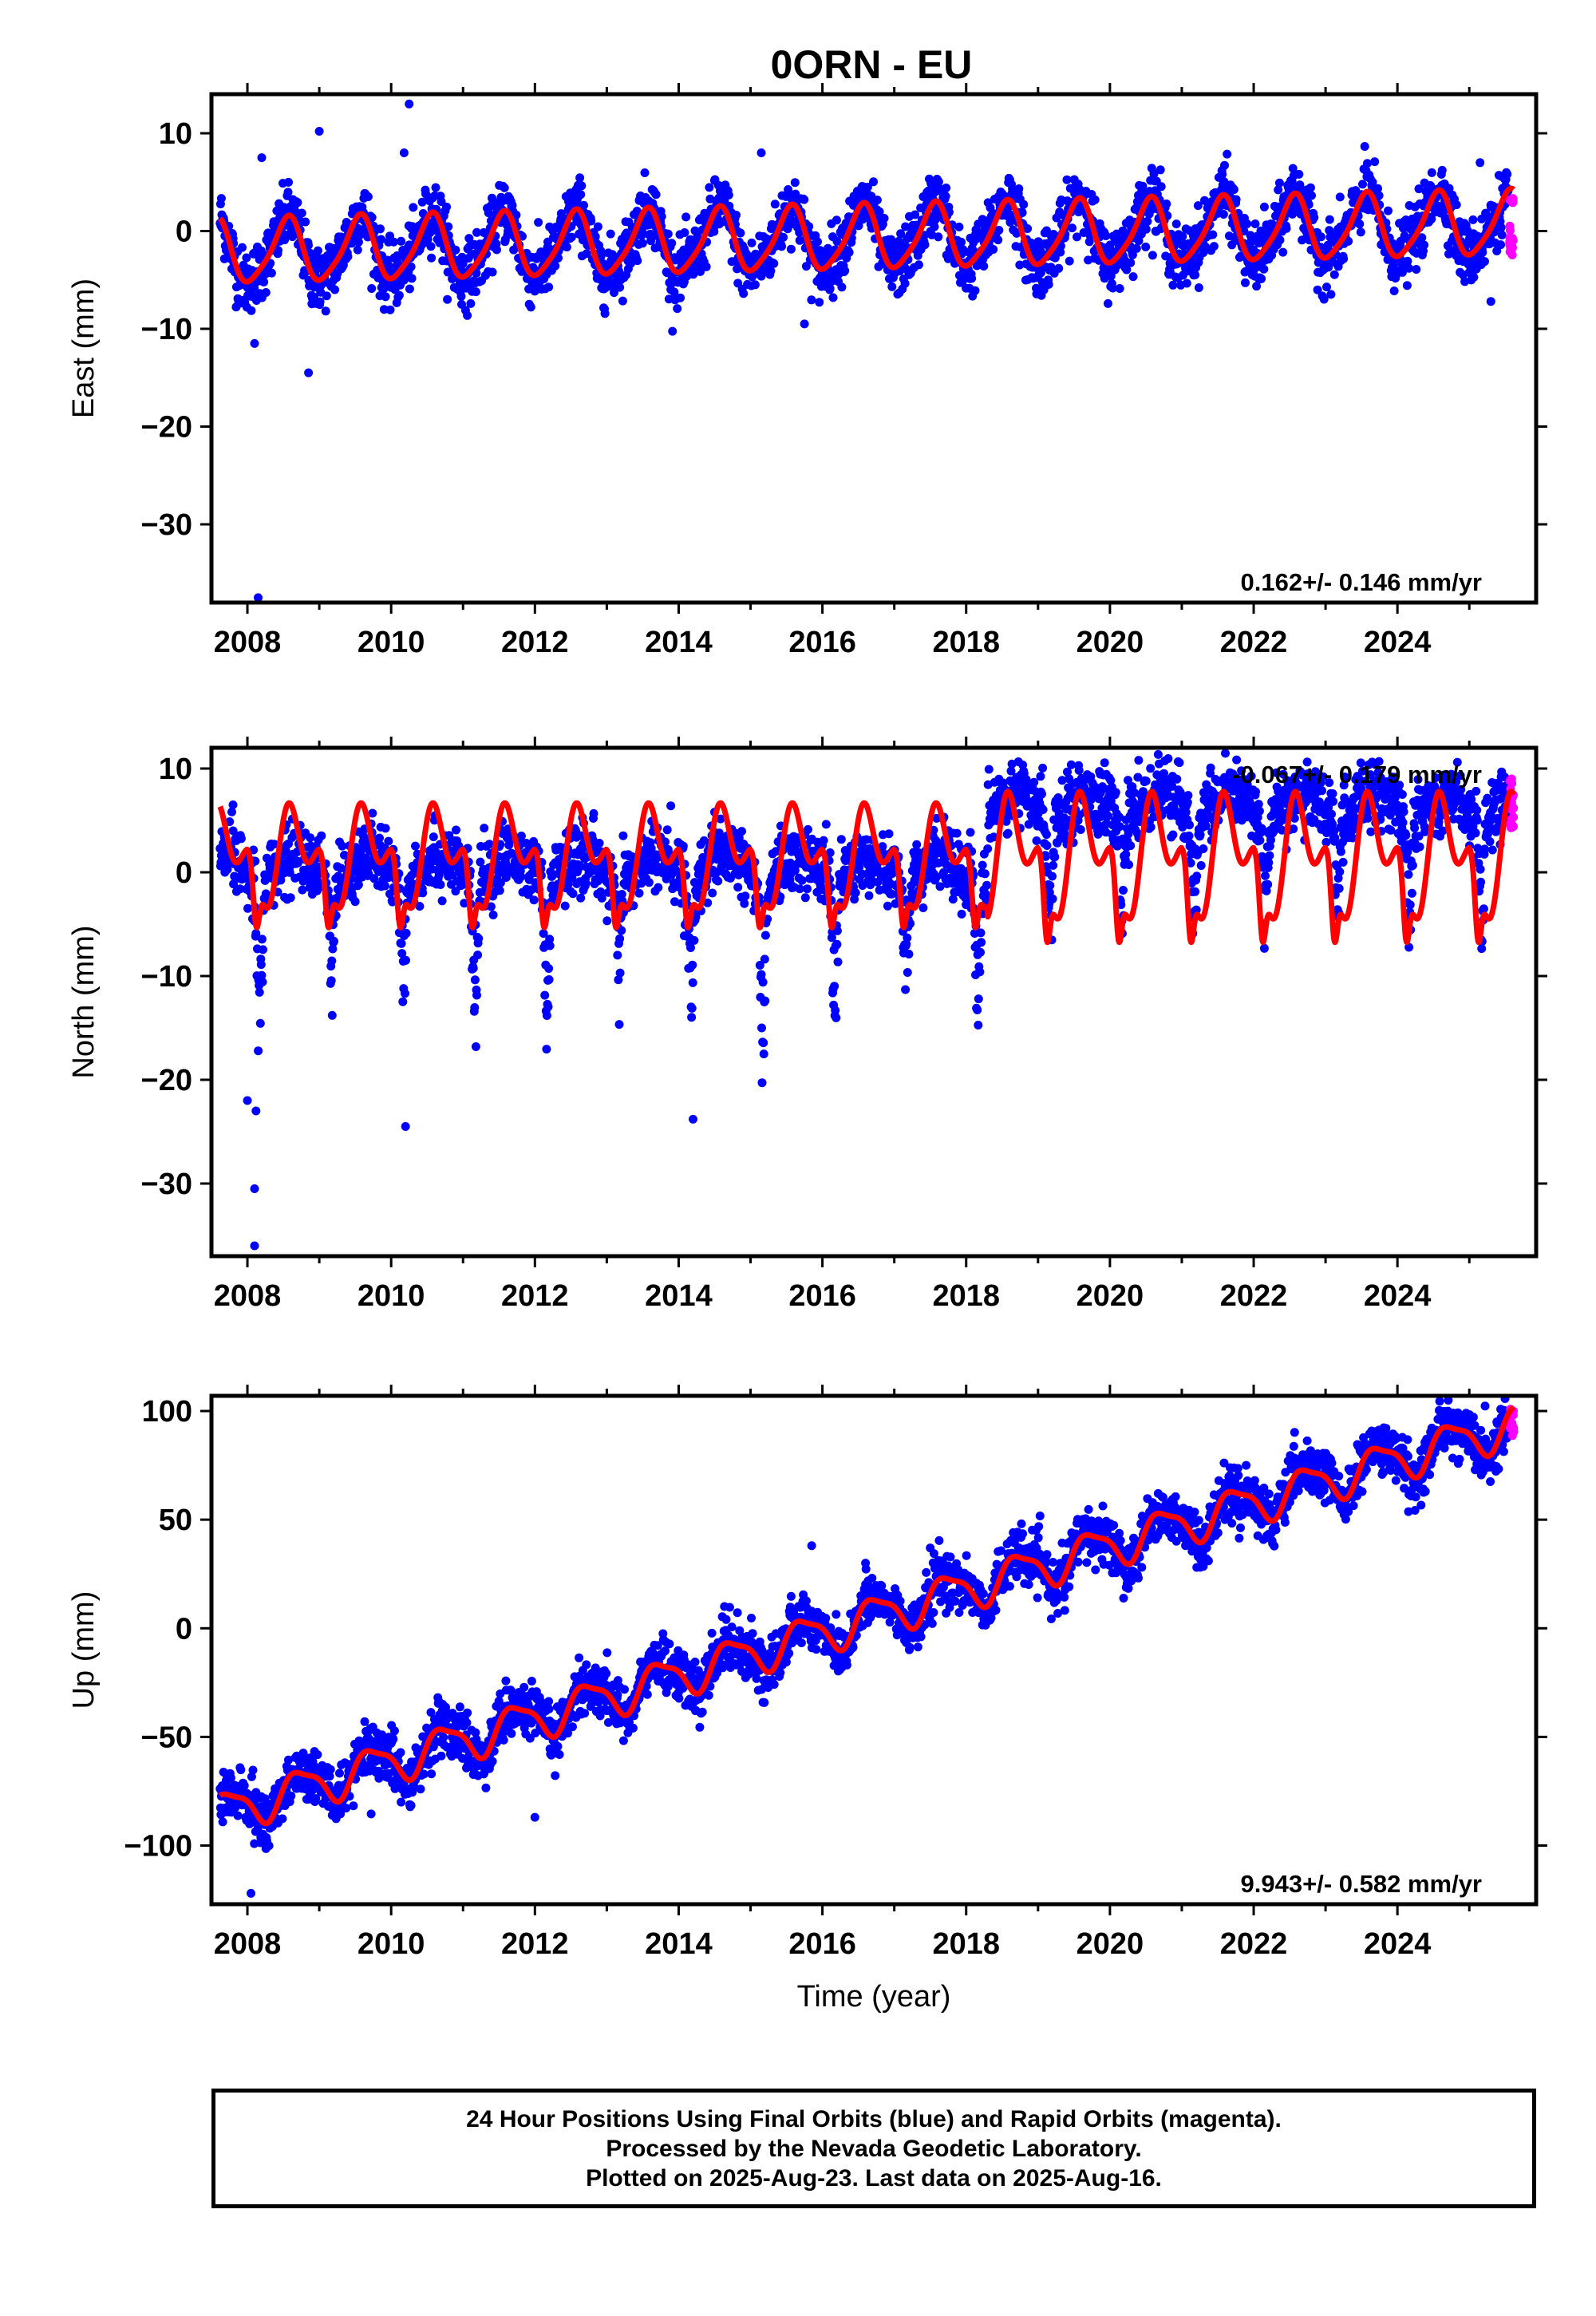  What do you see at coordinates (166, 329) in the screenshot?
I see `y-tick-label: −10` at bounding box center [166, 329].